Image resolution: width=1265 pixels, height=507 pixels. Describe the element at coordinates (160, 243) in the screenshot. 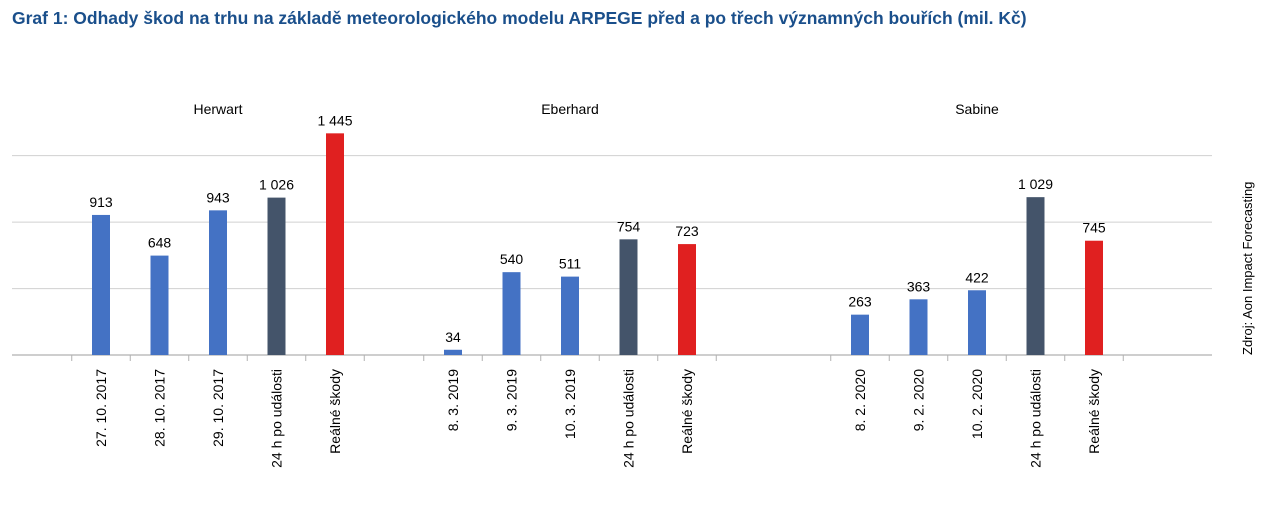

I see `data-label: 648` at that location.